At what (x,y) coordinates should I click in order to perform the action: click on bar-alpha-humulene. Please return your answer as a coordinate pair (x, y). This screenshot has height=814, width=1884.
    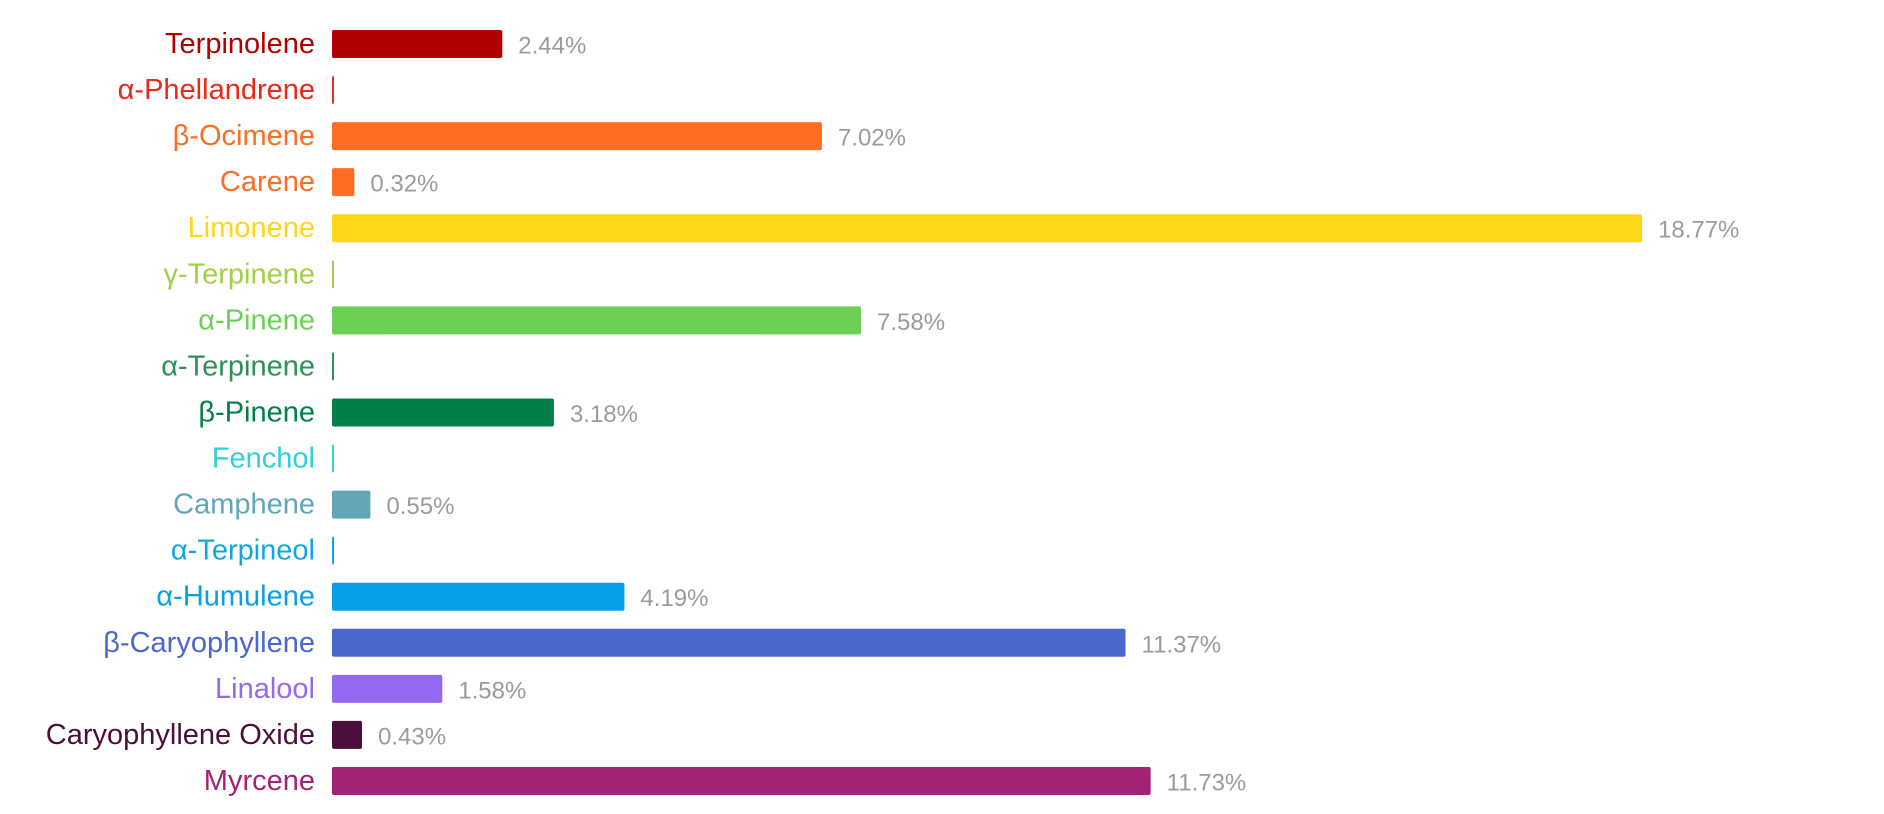
    Looking at the image, I should click on (478, 596).